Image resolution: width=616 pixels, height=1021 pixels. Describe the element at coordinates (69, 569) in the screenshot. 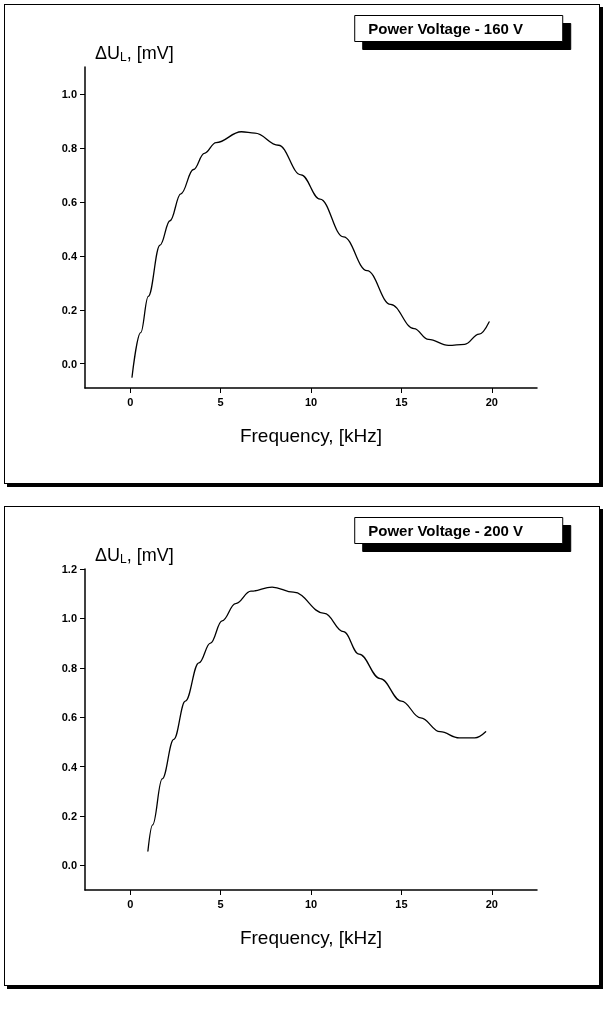

I see `y-tick-label: 1.2` at that location.